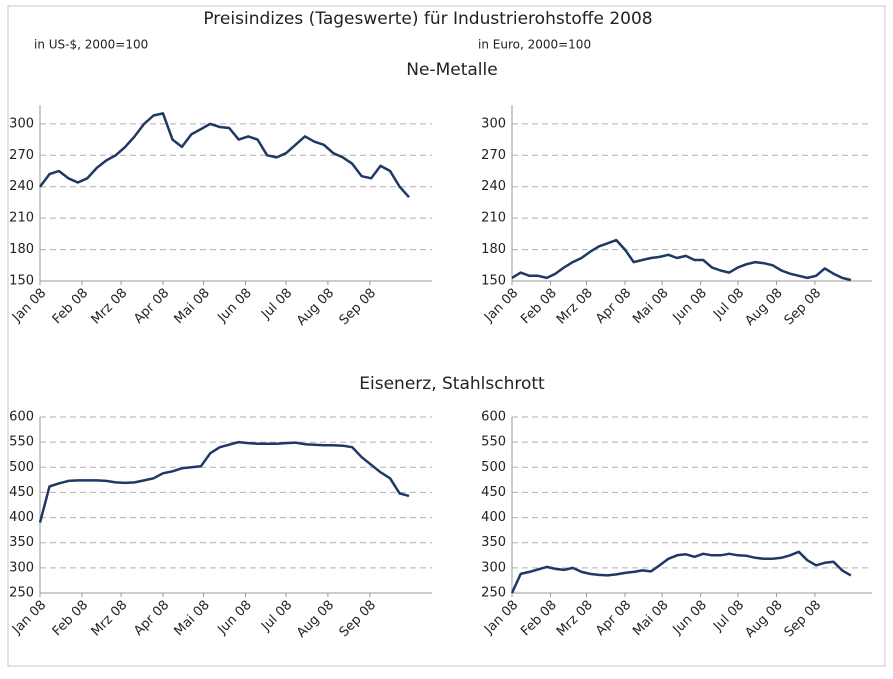  What do you see at coordinates (452, 384) in the screenshot?
I see `section-title: Eisenerz, Stahlschrott` at bounding box center [452, 384].